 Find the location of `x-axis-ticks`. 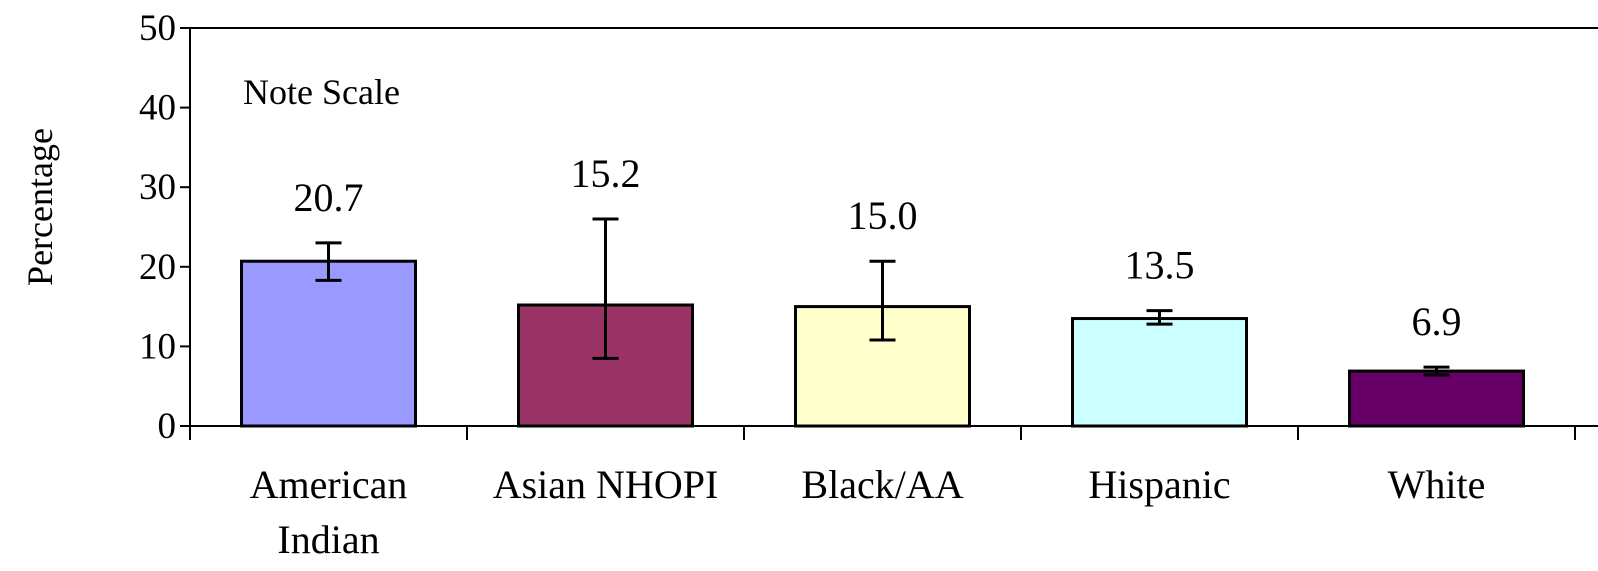

x-axis-ticks is located at coordinates (882, 433).